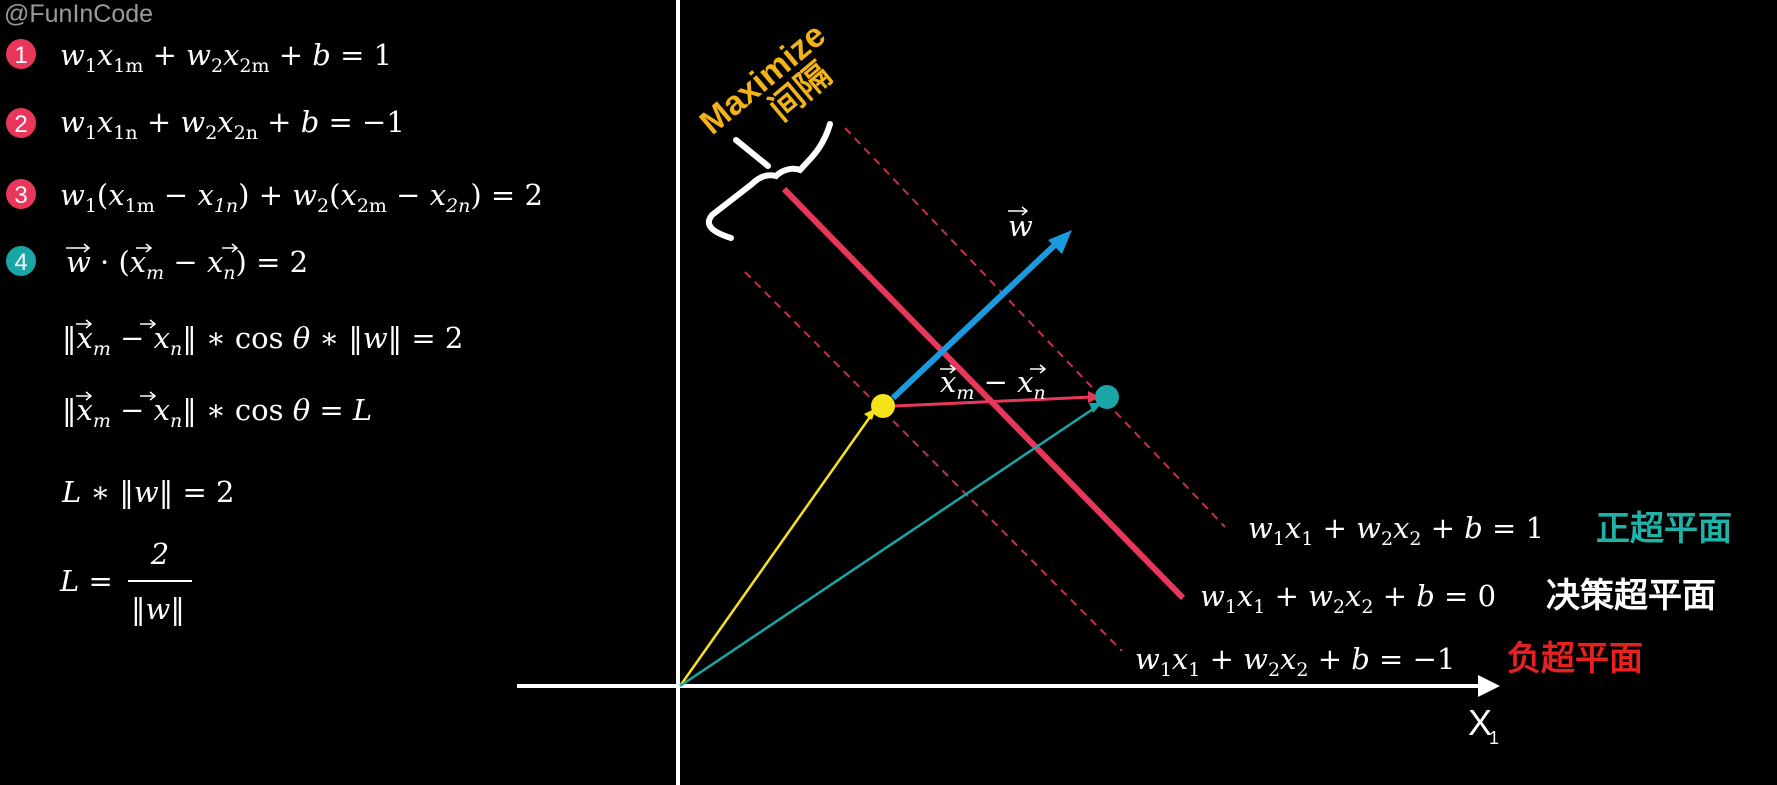 Image resolution: width=1777 pixels, height=785 pixels. Describe the element at coordinates (158, 609) in the screenshot. I see `svg-text: ‖w‖` at that location.